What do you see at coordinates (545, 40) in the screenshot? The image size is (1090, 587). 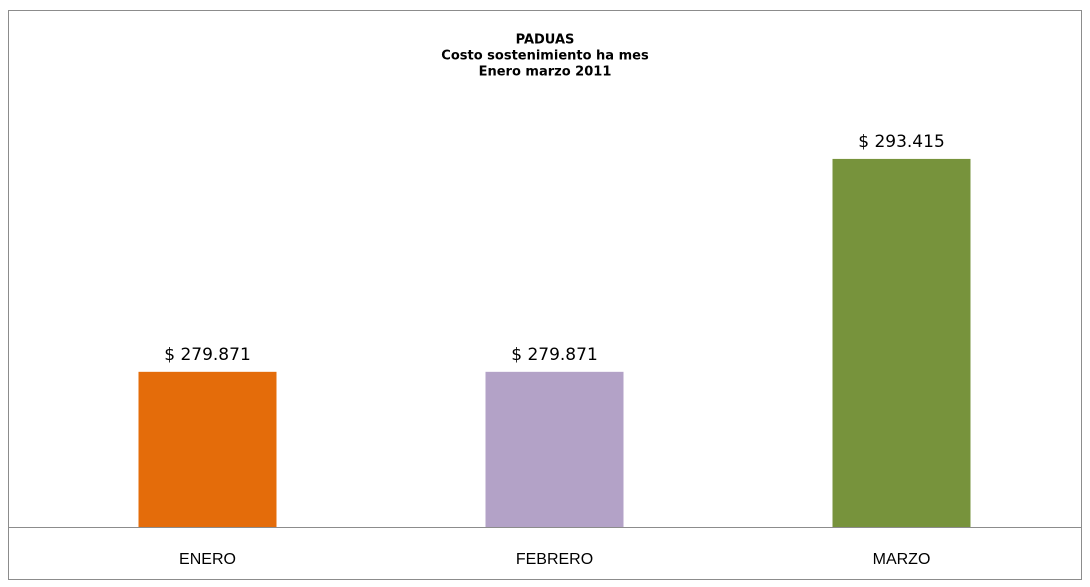 I see `chart-title: PADUAS` at bounding box center [545, 40].